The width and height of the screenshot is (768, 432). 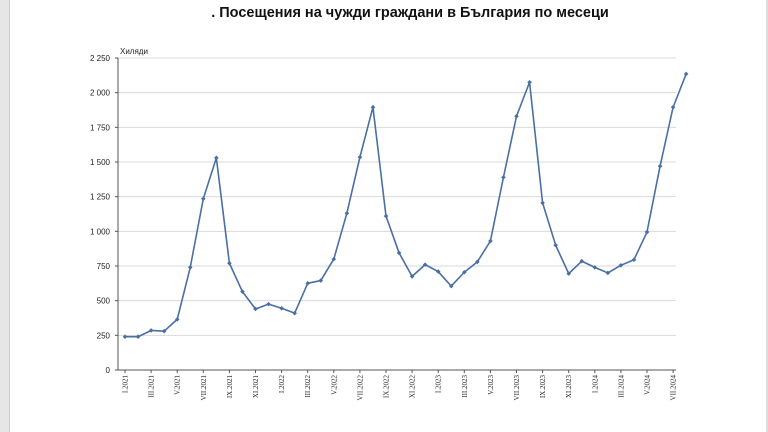 I want to click on y-tick-label: 1 250, so click(x=100, y=197).